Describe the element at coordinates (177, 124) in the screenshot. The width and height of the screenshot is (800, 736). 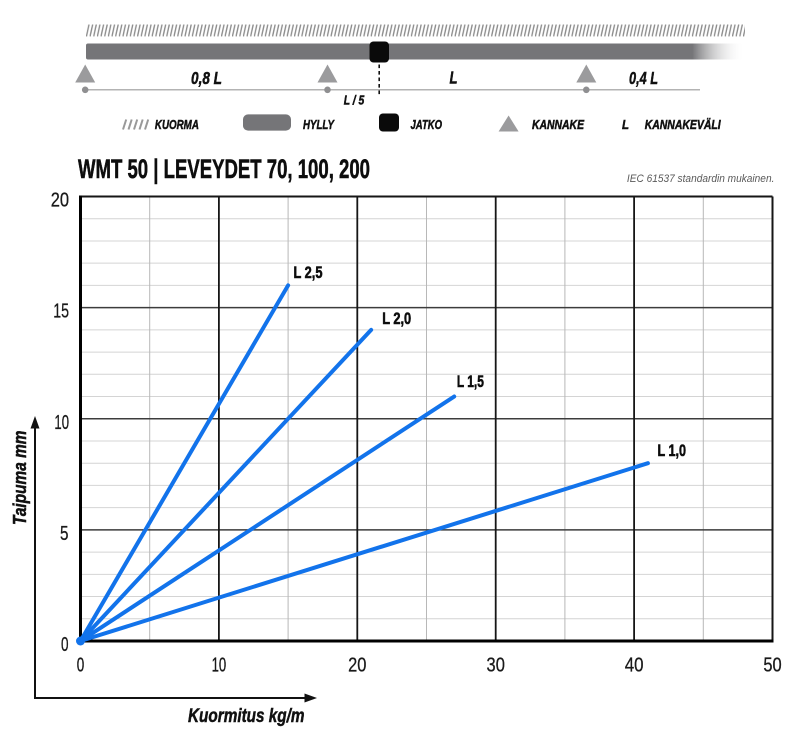
I see `svg-text: KUORMA` at that location.